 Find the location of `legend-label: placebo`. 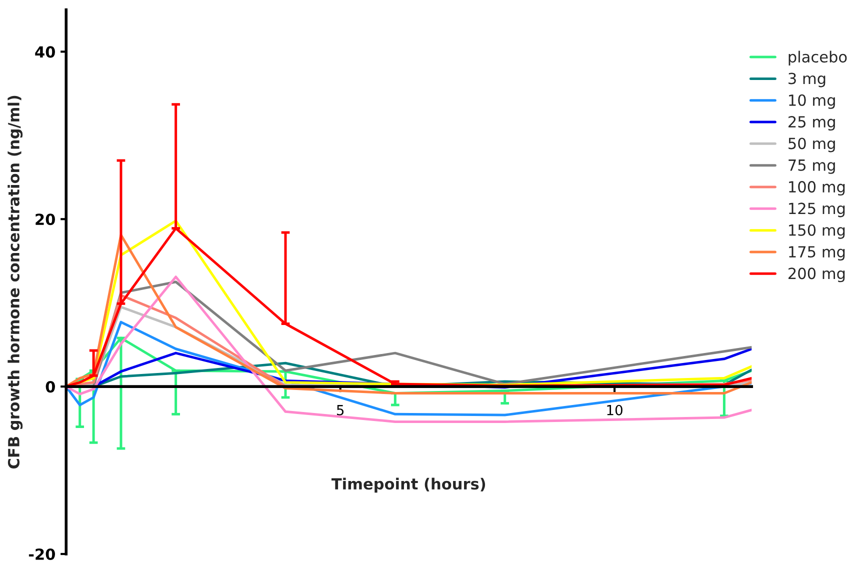

legend-label: placebo is located at coordinates (817, 58).